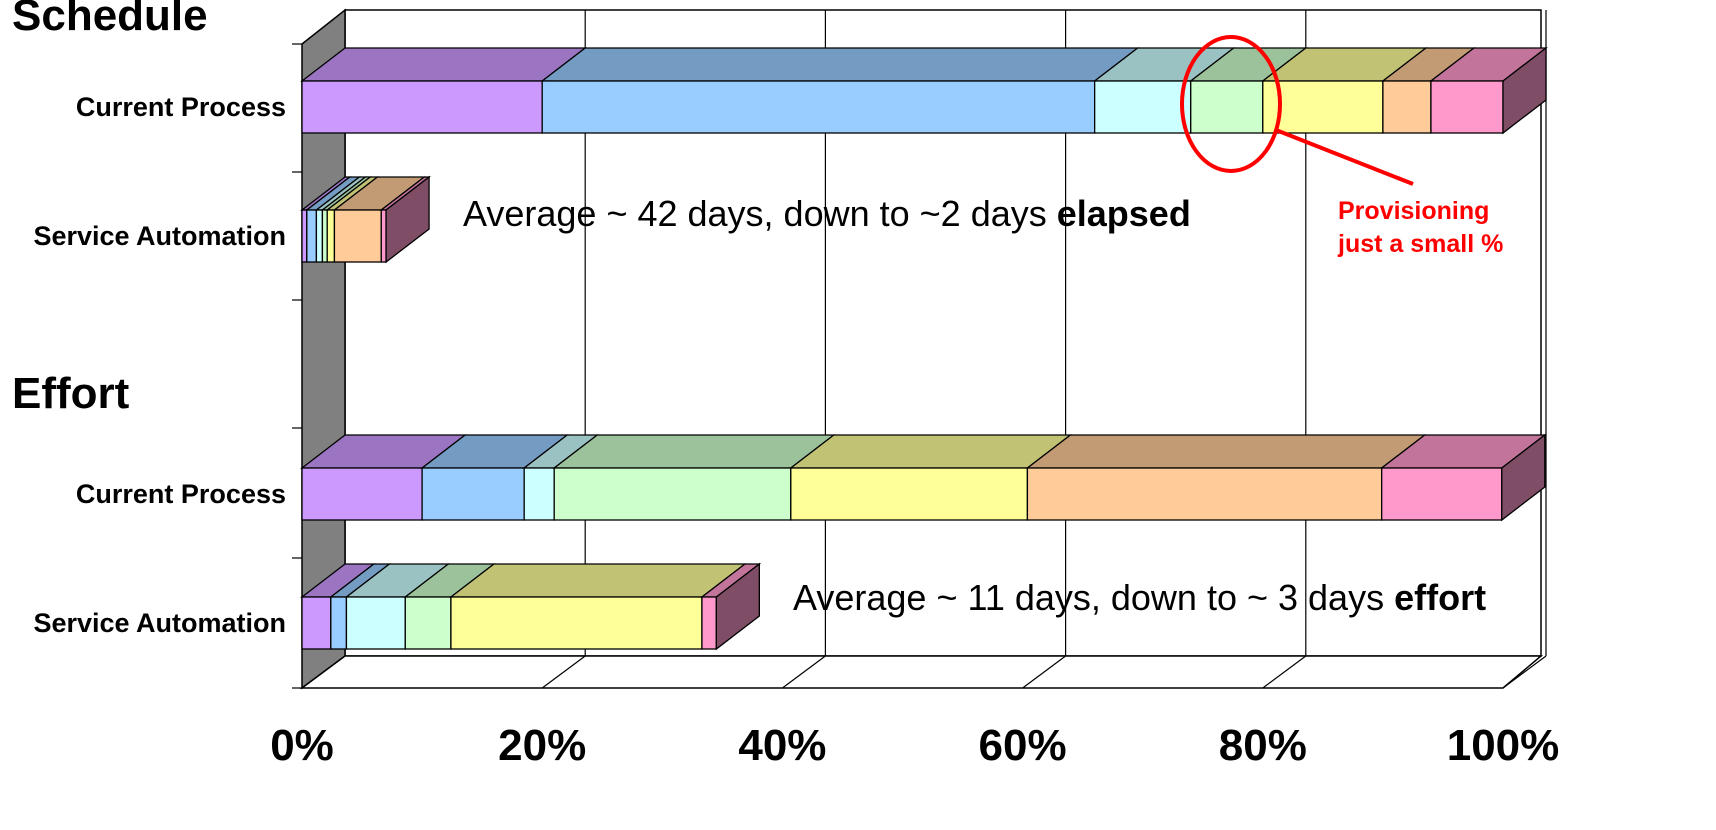 This screenshot has width=1716, height=830. Describe the element at coordinates (921, 672) in the screenshot. I see `floor` at that location.